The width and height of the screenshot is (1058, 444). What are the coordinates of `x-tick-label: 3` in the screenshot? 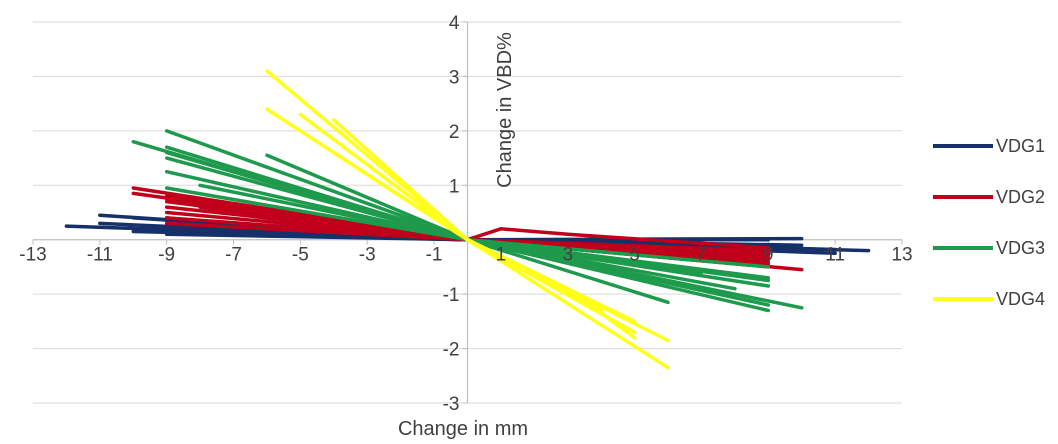 It's located at (567, 255).